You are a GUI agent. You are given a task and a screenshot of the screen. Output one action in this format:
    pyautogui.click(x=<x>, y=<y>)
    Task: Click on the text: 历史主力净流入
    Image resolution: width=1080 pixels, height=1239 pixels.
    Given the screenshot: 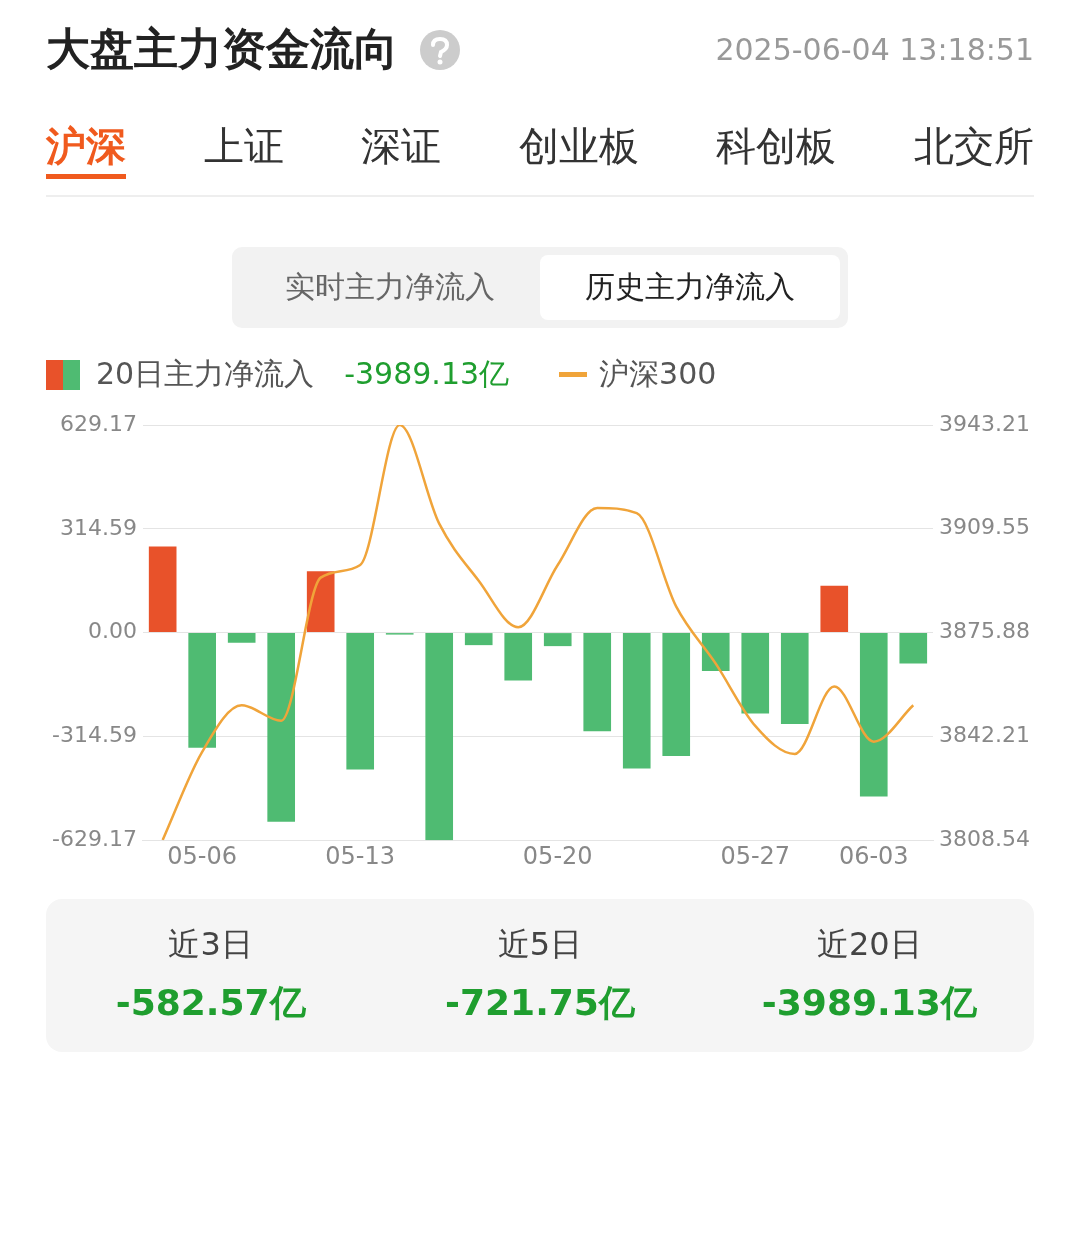 What is the action you would take?
    pyautogui.click(x=690, y=287)
    